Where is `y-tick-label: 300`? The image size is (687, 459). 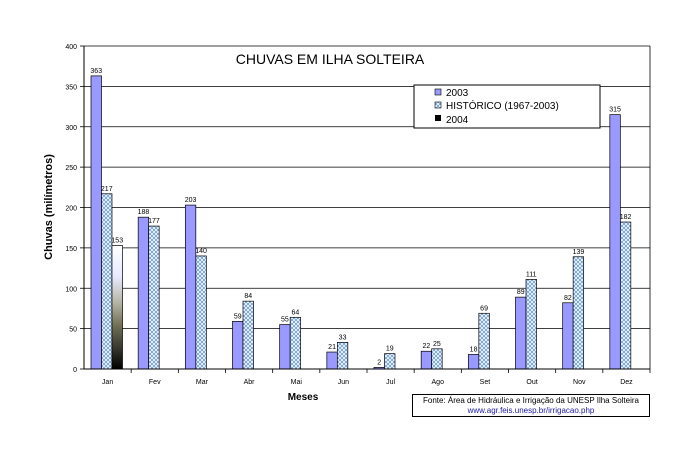 y-tick-label: 300 is located at coordinates (71, 128).